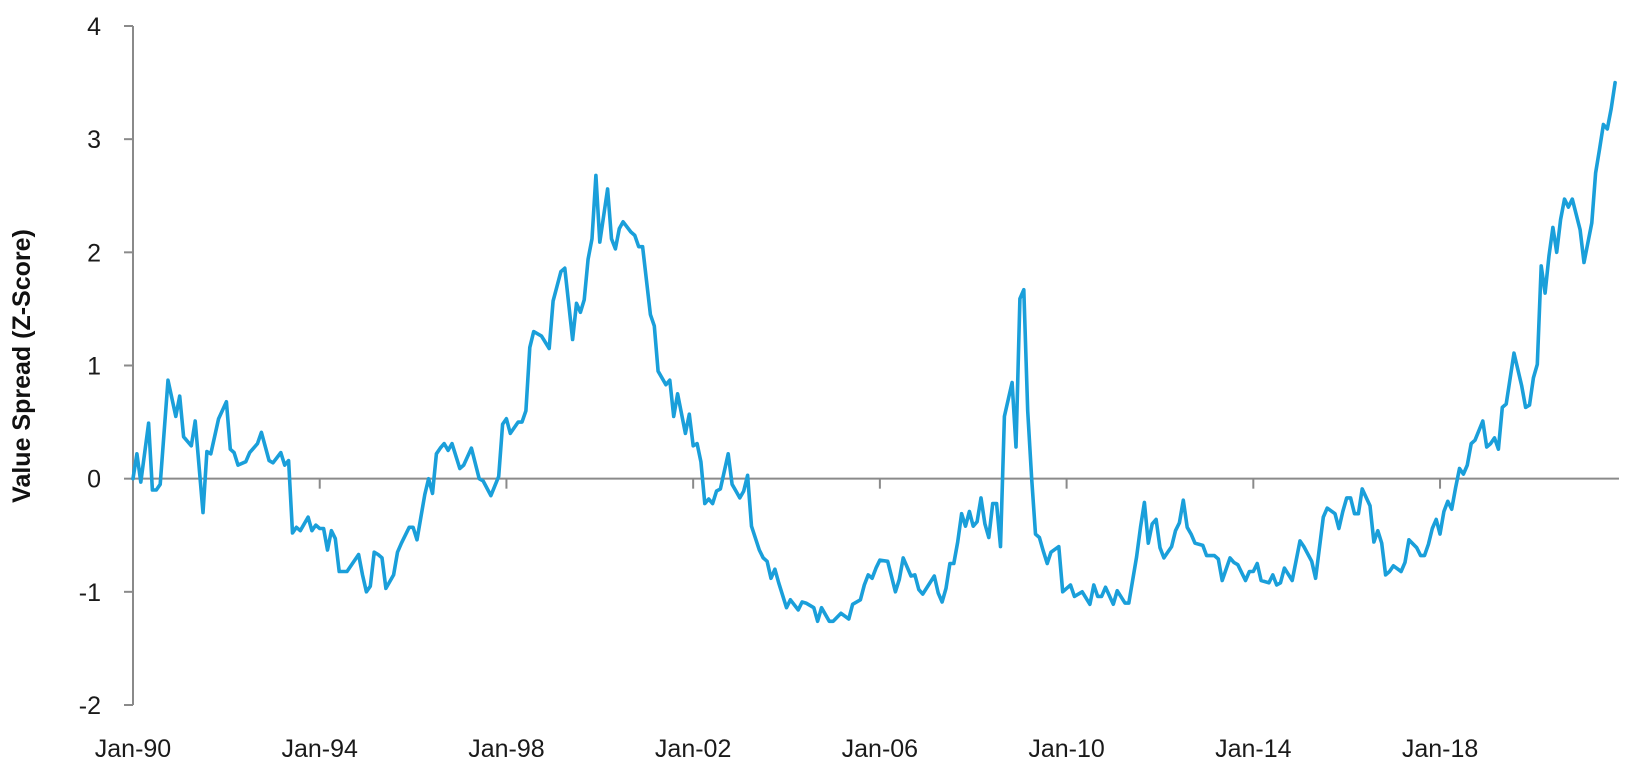 This screenshot has width=1640, height=780. I want to click on x-tick-label: Jan-02, so click(693, 749).